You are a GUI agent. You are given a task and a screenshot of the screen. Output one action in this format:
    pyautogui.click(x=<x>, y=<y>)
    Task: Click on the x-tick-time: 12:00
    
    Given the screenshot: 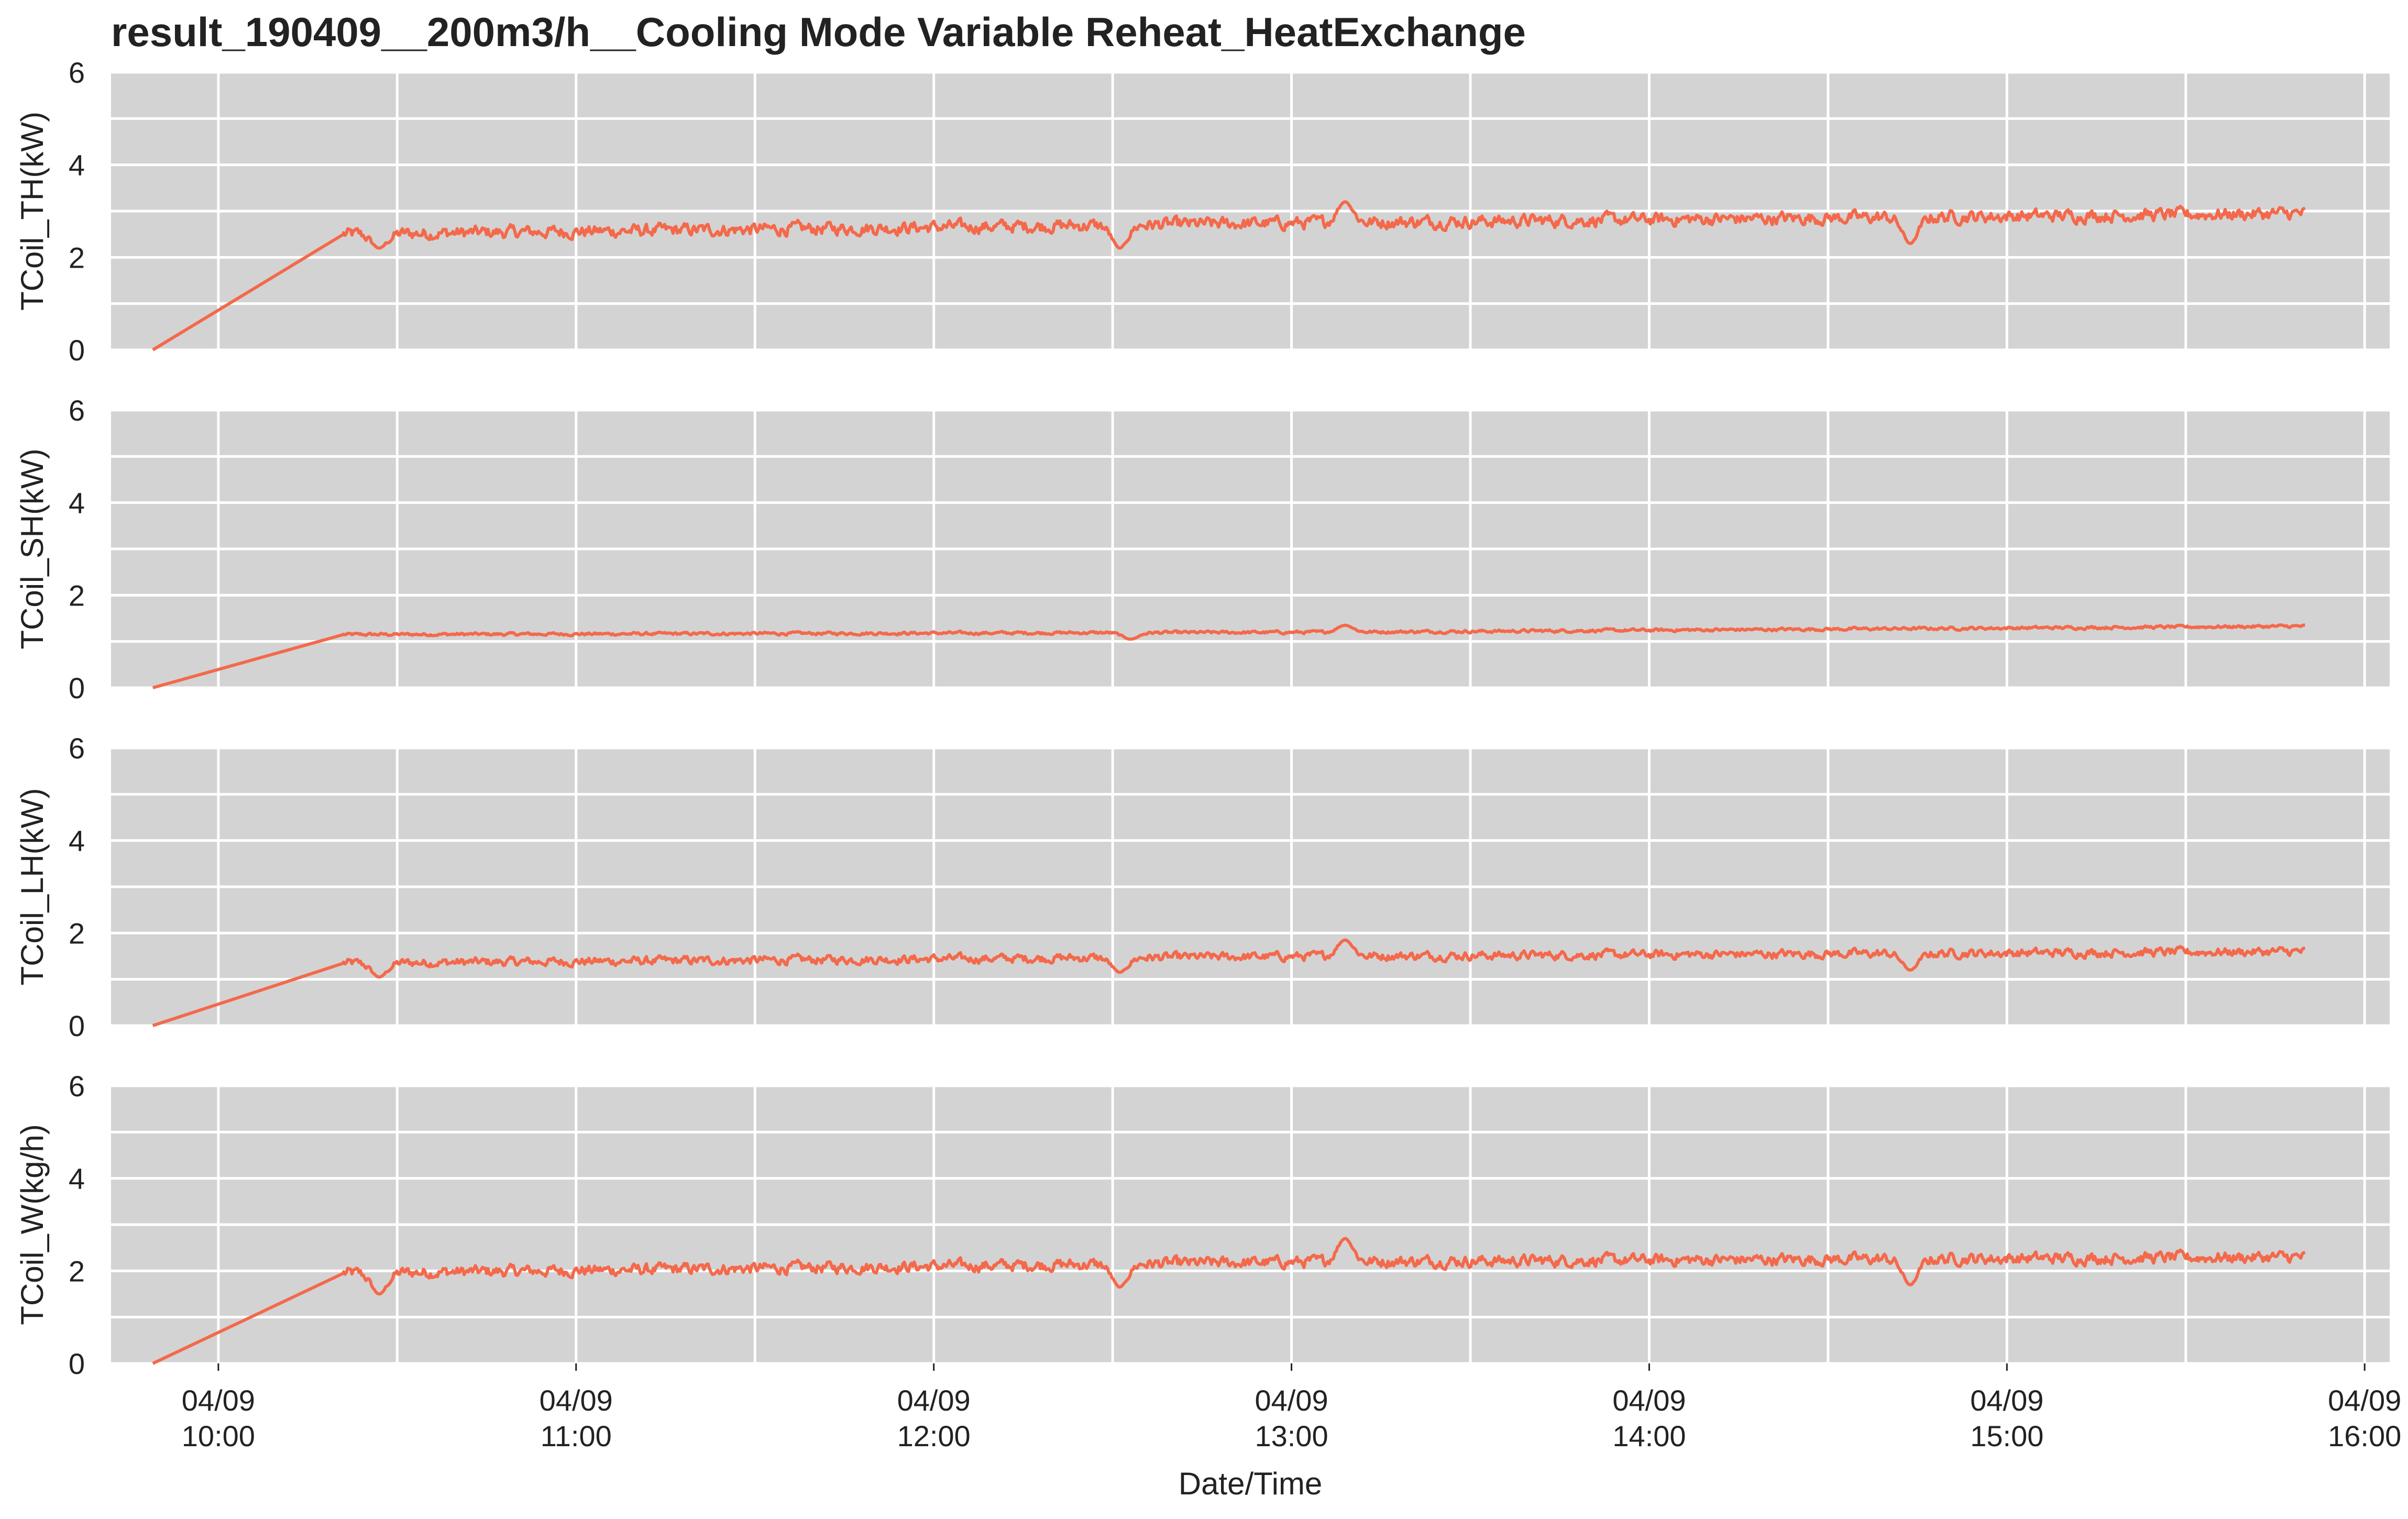 What is the action you would take?
    pyautogui.click(x=934, y=1435)
    